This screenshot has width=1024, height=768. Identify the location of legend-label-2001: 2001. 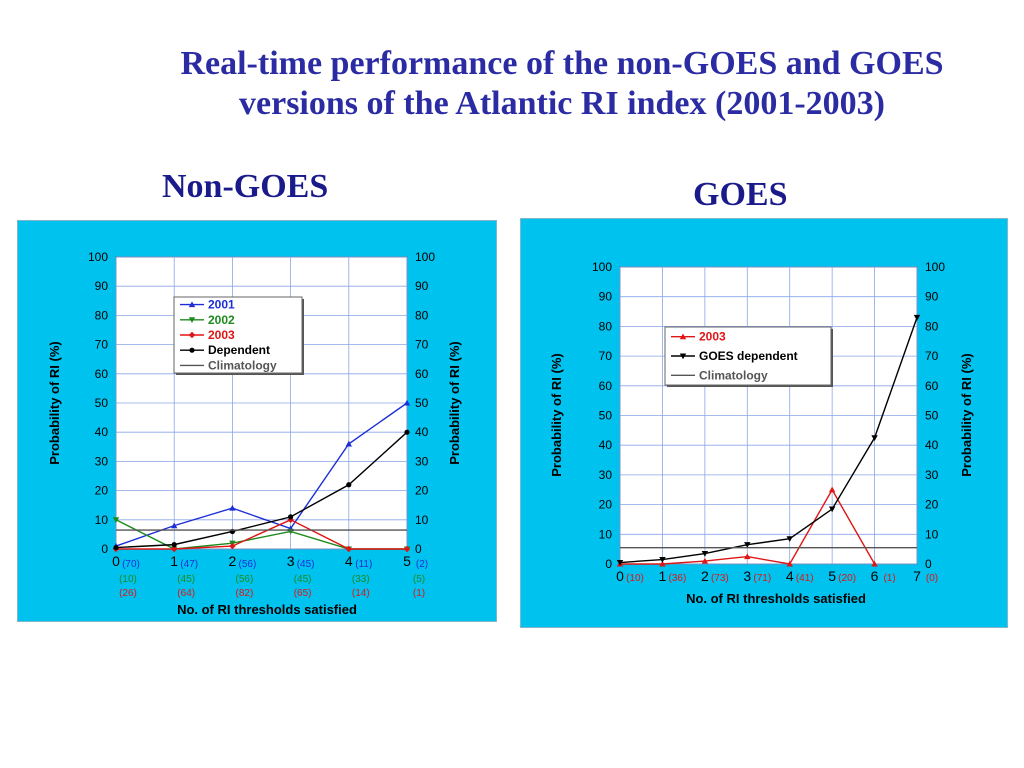
(221, 305).